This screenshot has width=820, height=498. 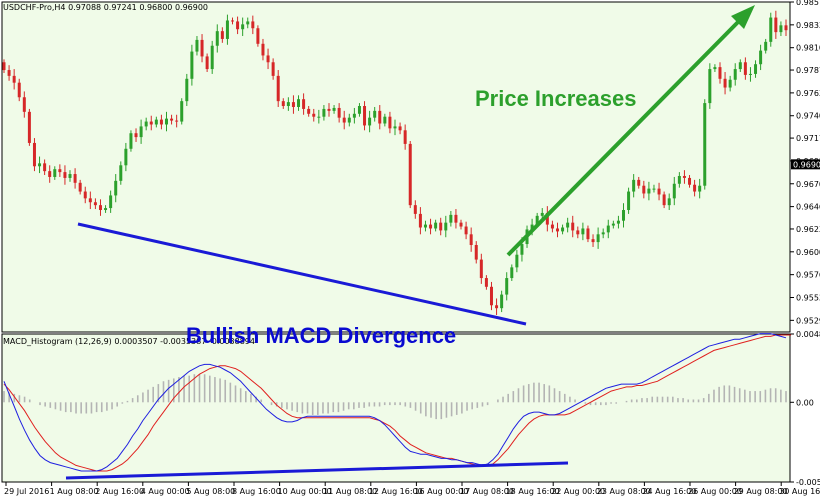 What do you see at coordinates (533, 491) in the screenshot?
I see `x-tick-label: 18 Aug 16:00` at bounding box center [533, 491].